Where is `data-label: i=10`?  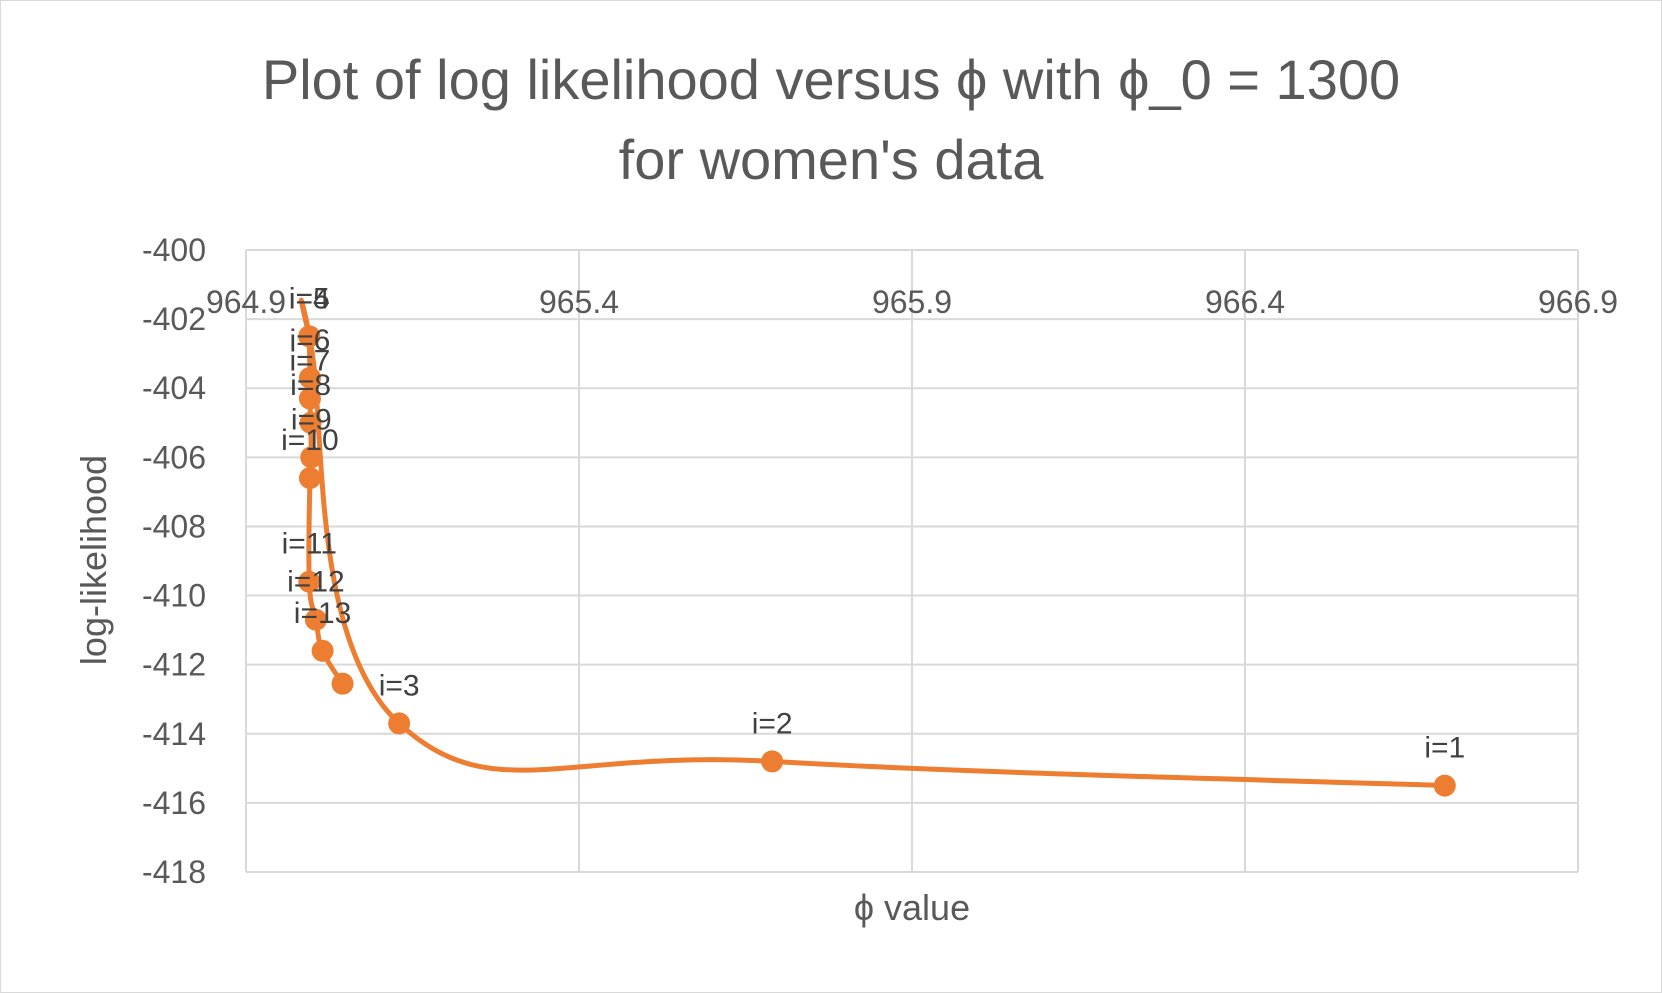 data-label: i=10 is located at coordinates (310, 440).